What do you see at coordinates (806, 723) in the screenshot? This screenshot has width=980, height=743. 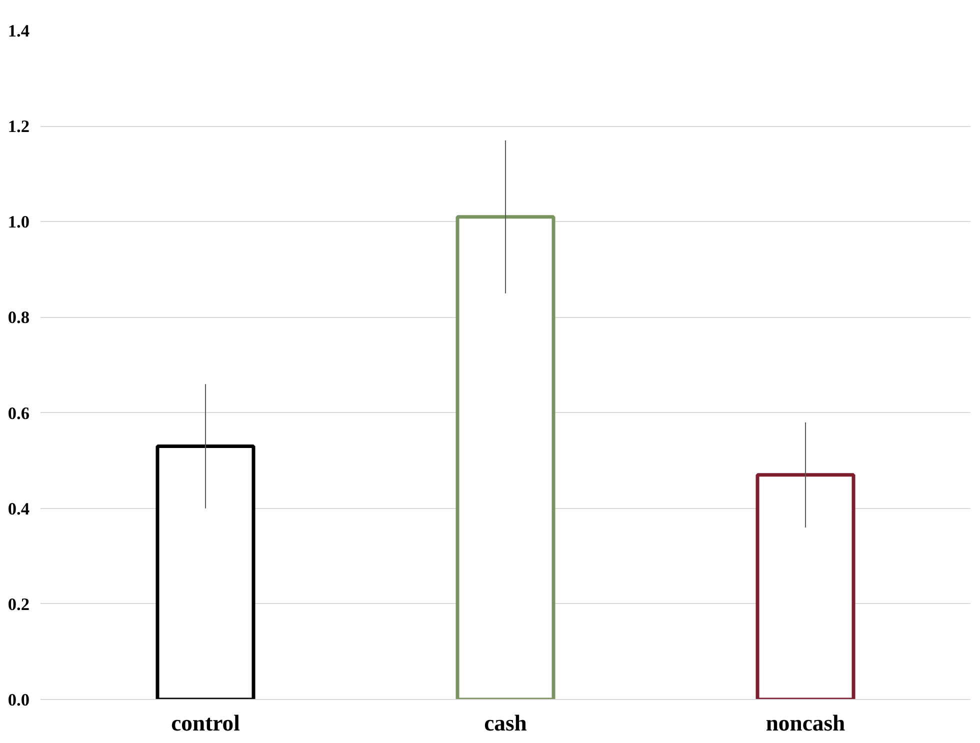 I see `x-tick-label: noncash` at bounding box center [806, 723].